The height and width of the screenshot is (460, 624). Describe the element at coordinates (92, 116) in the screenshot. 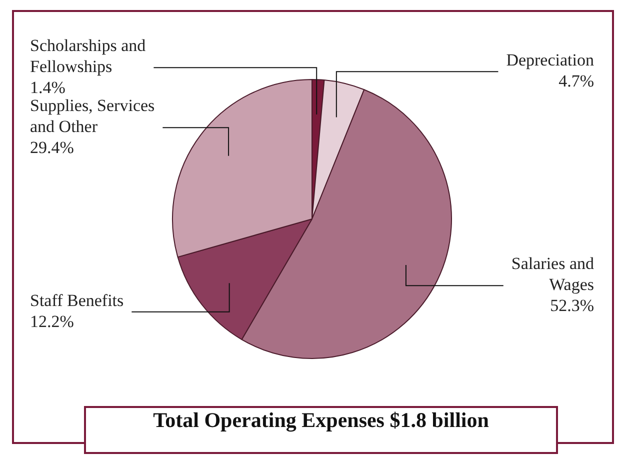

I see `slice-label: Supplies, Services and Other` at that location.